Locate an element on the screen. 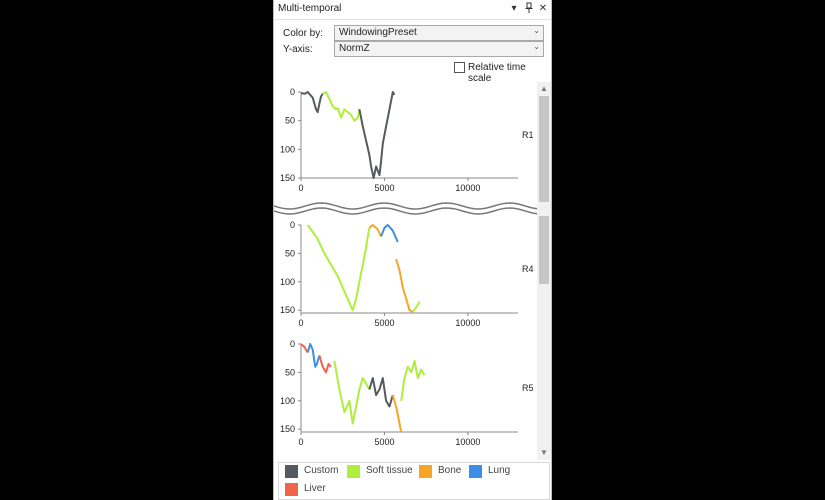  relative-time-label: Relative time scale is located at coordinates (497, 73).